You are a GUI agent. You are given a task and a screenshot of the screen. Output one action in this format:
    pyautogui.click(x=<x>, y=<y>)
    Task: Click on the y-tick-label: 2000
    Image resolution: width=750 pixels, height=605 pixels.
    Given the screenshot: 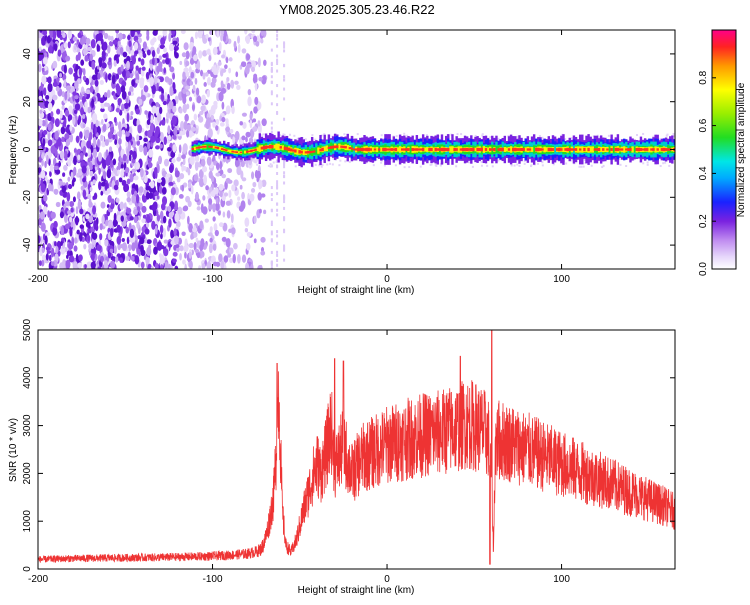 What is the action you would take?
    pyautogui.click(x=27, y=473)
    